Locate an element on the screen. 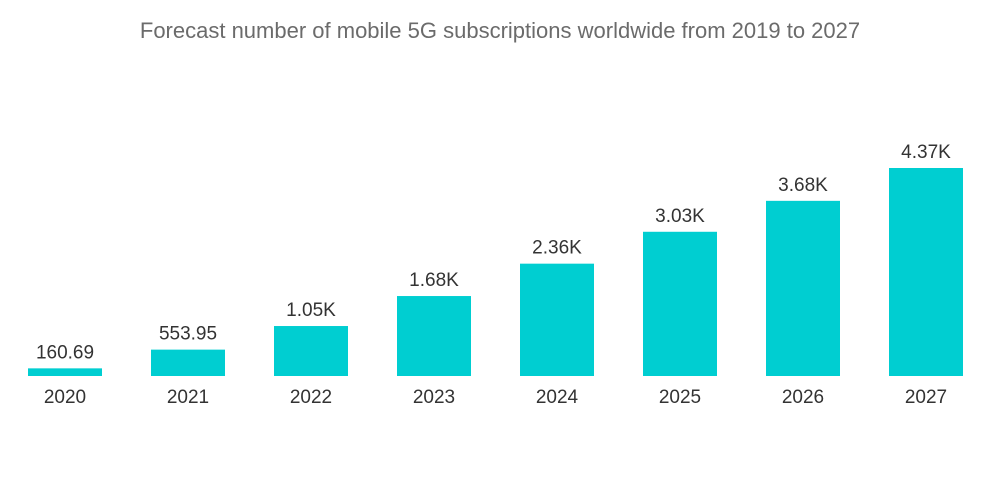  data-label-2027: 4.37K is located at coordinates (926, 152).